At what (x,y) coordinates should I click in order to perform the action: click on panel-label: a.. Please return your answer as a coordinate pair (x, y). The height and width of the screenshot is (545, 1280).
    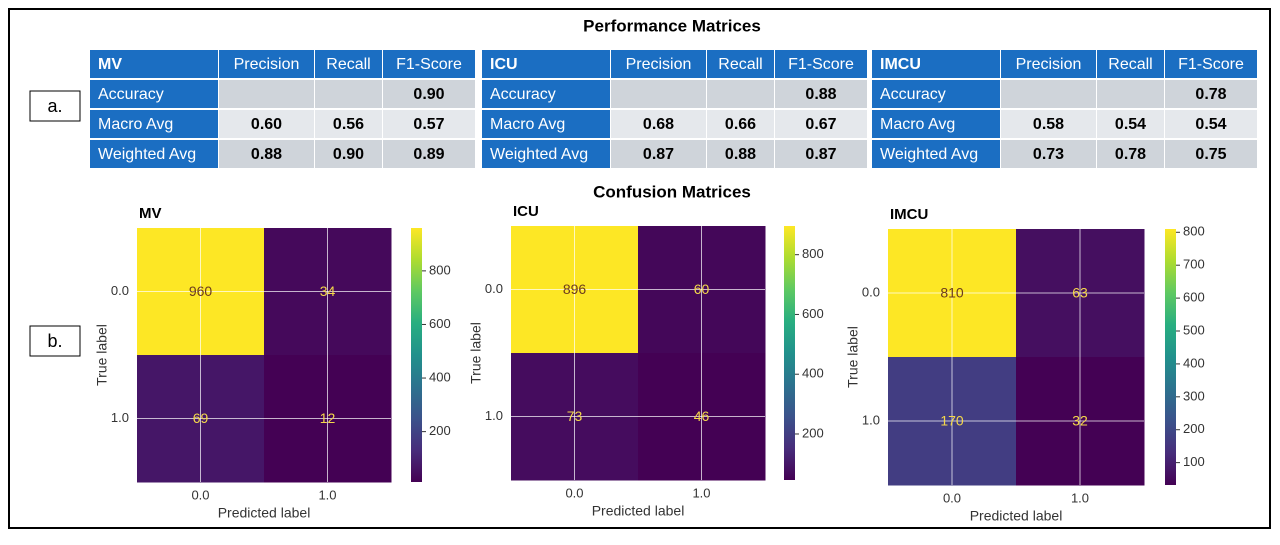
    Looking at the image, I should click on (54, 106).